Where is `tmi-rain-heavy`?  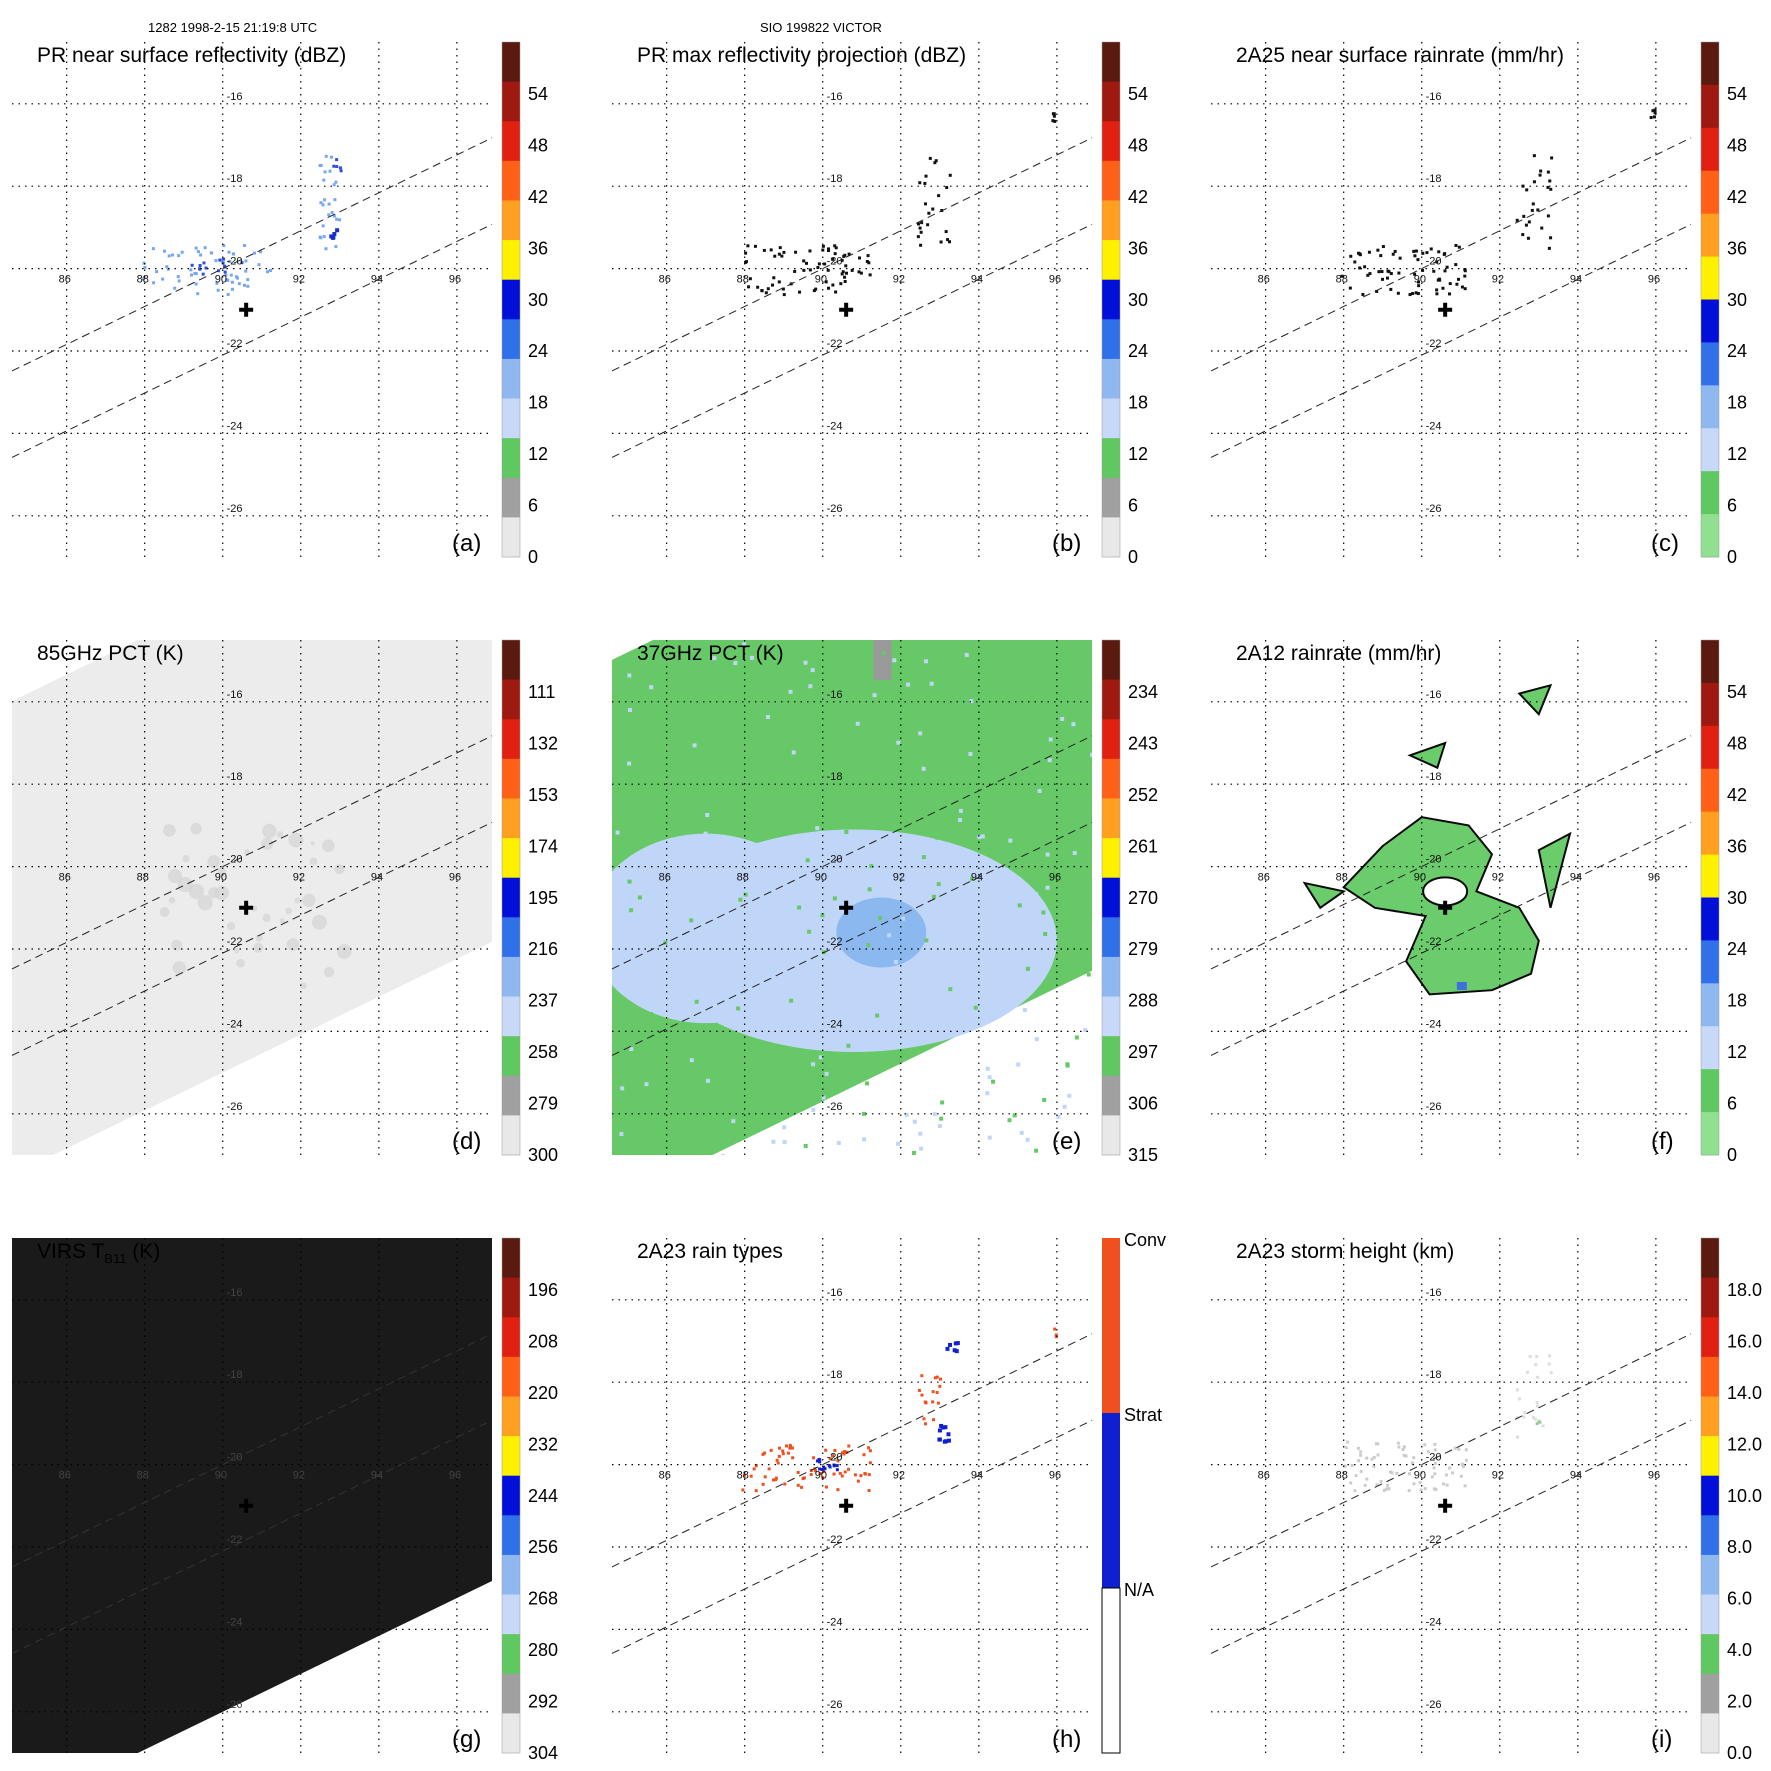
tmi-rain-heavy is located at coordinates (1461, 985).